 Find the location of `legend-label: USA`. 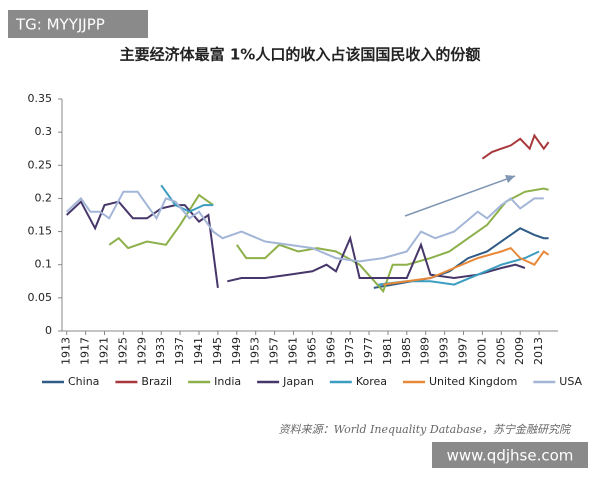

legend-label: USA is located at coordinates (570, 381).